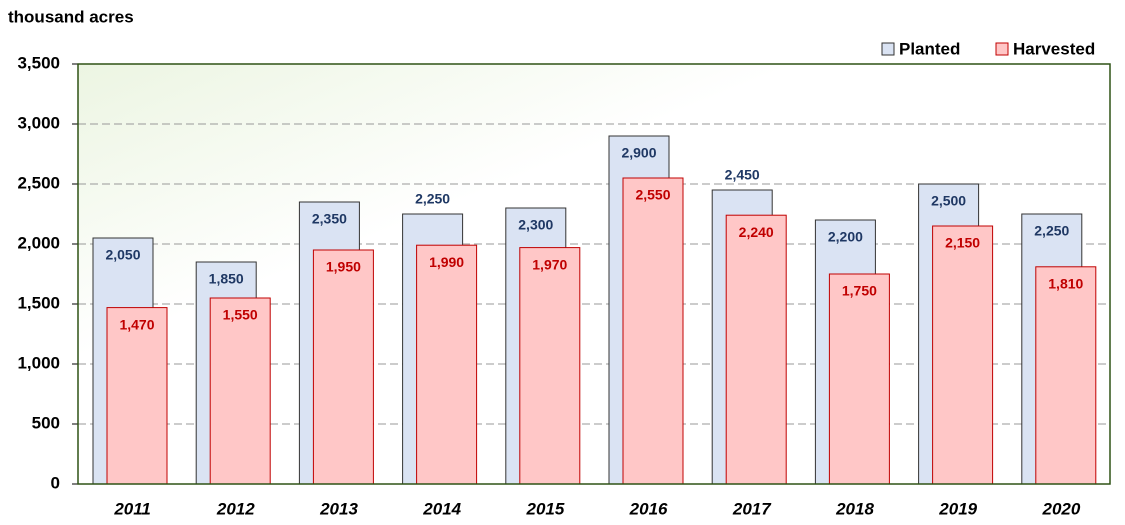  What do you see at coordinates (71, 16) in the screenshot?
I see `y-axis-title: thousand acres` at bounding box center [71, 16].